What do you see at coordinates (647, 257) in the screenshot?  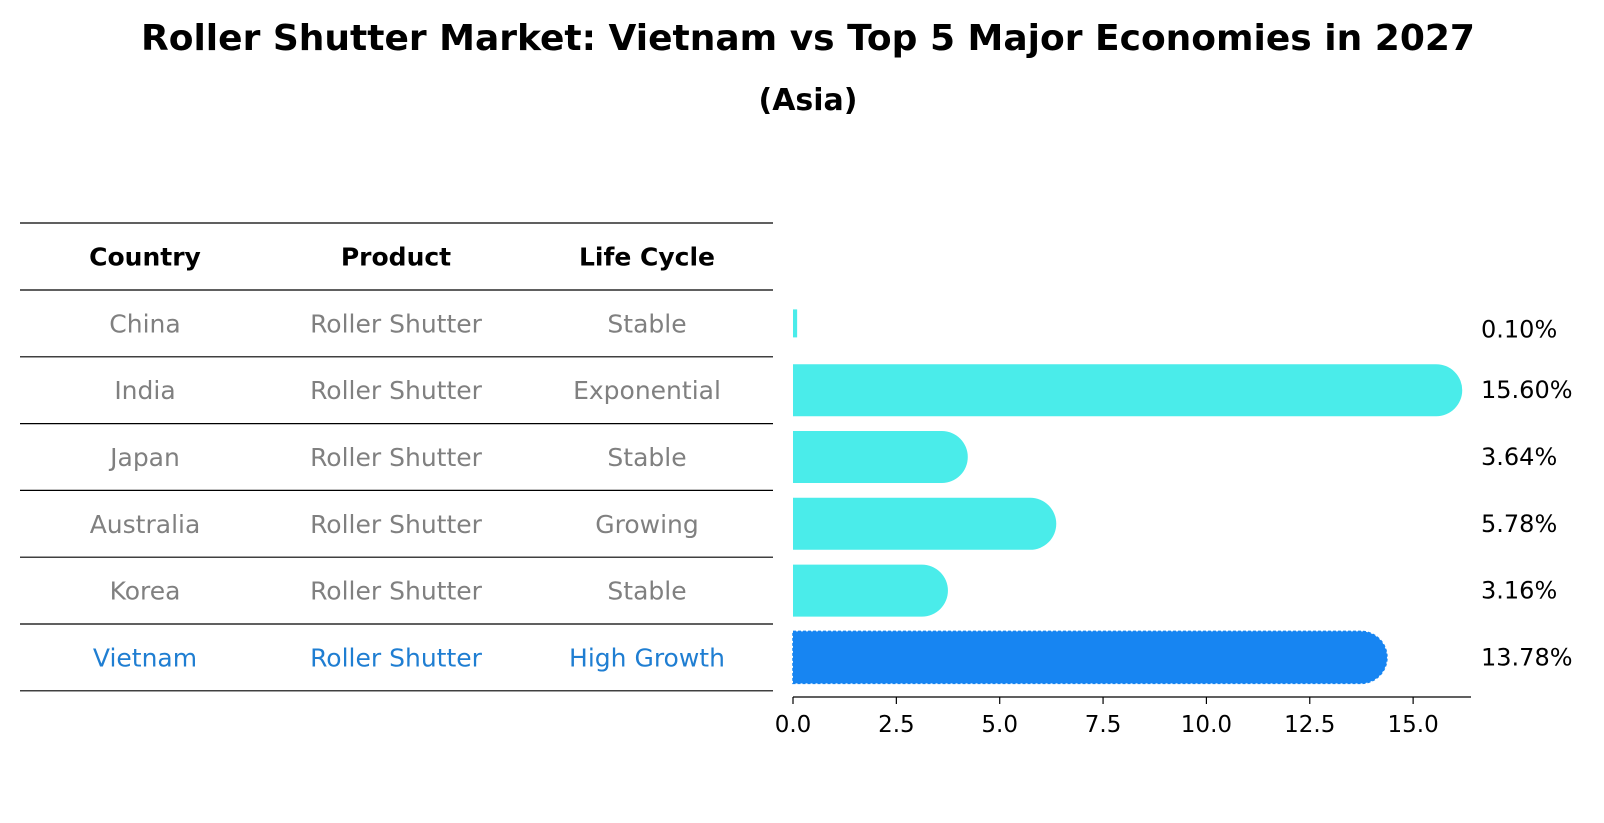 I see `table-header-cell: Life Cycle` at bounding box center [647, 257].